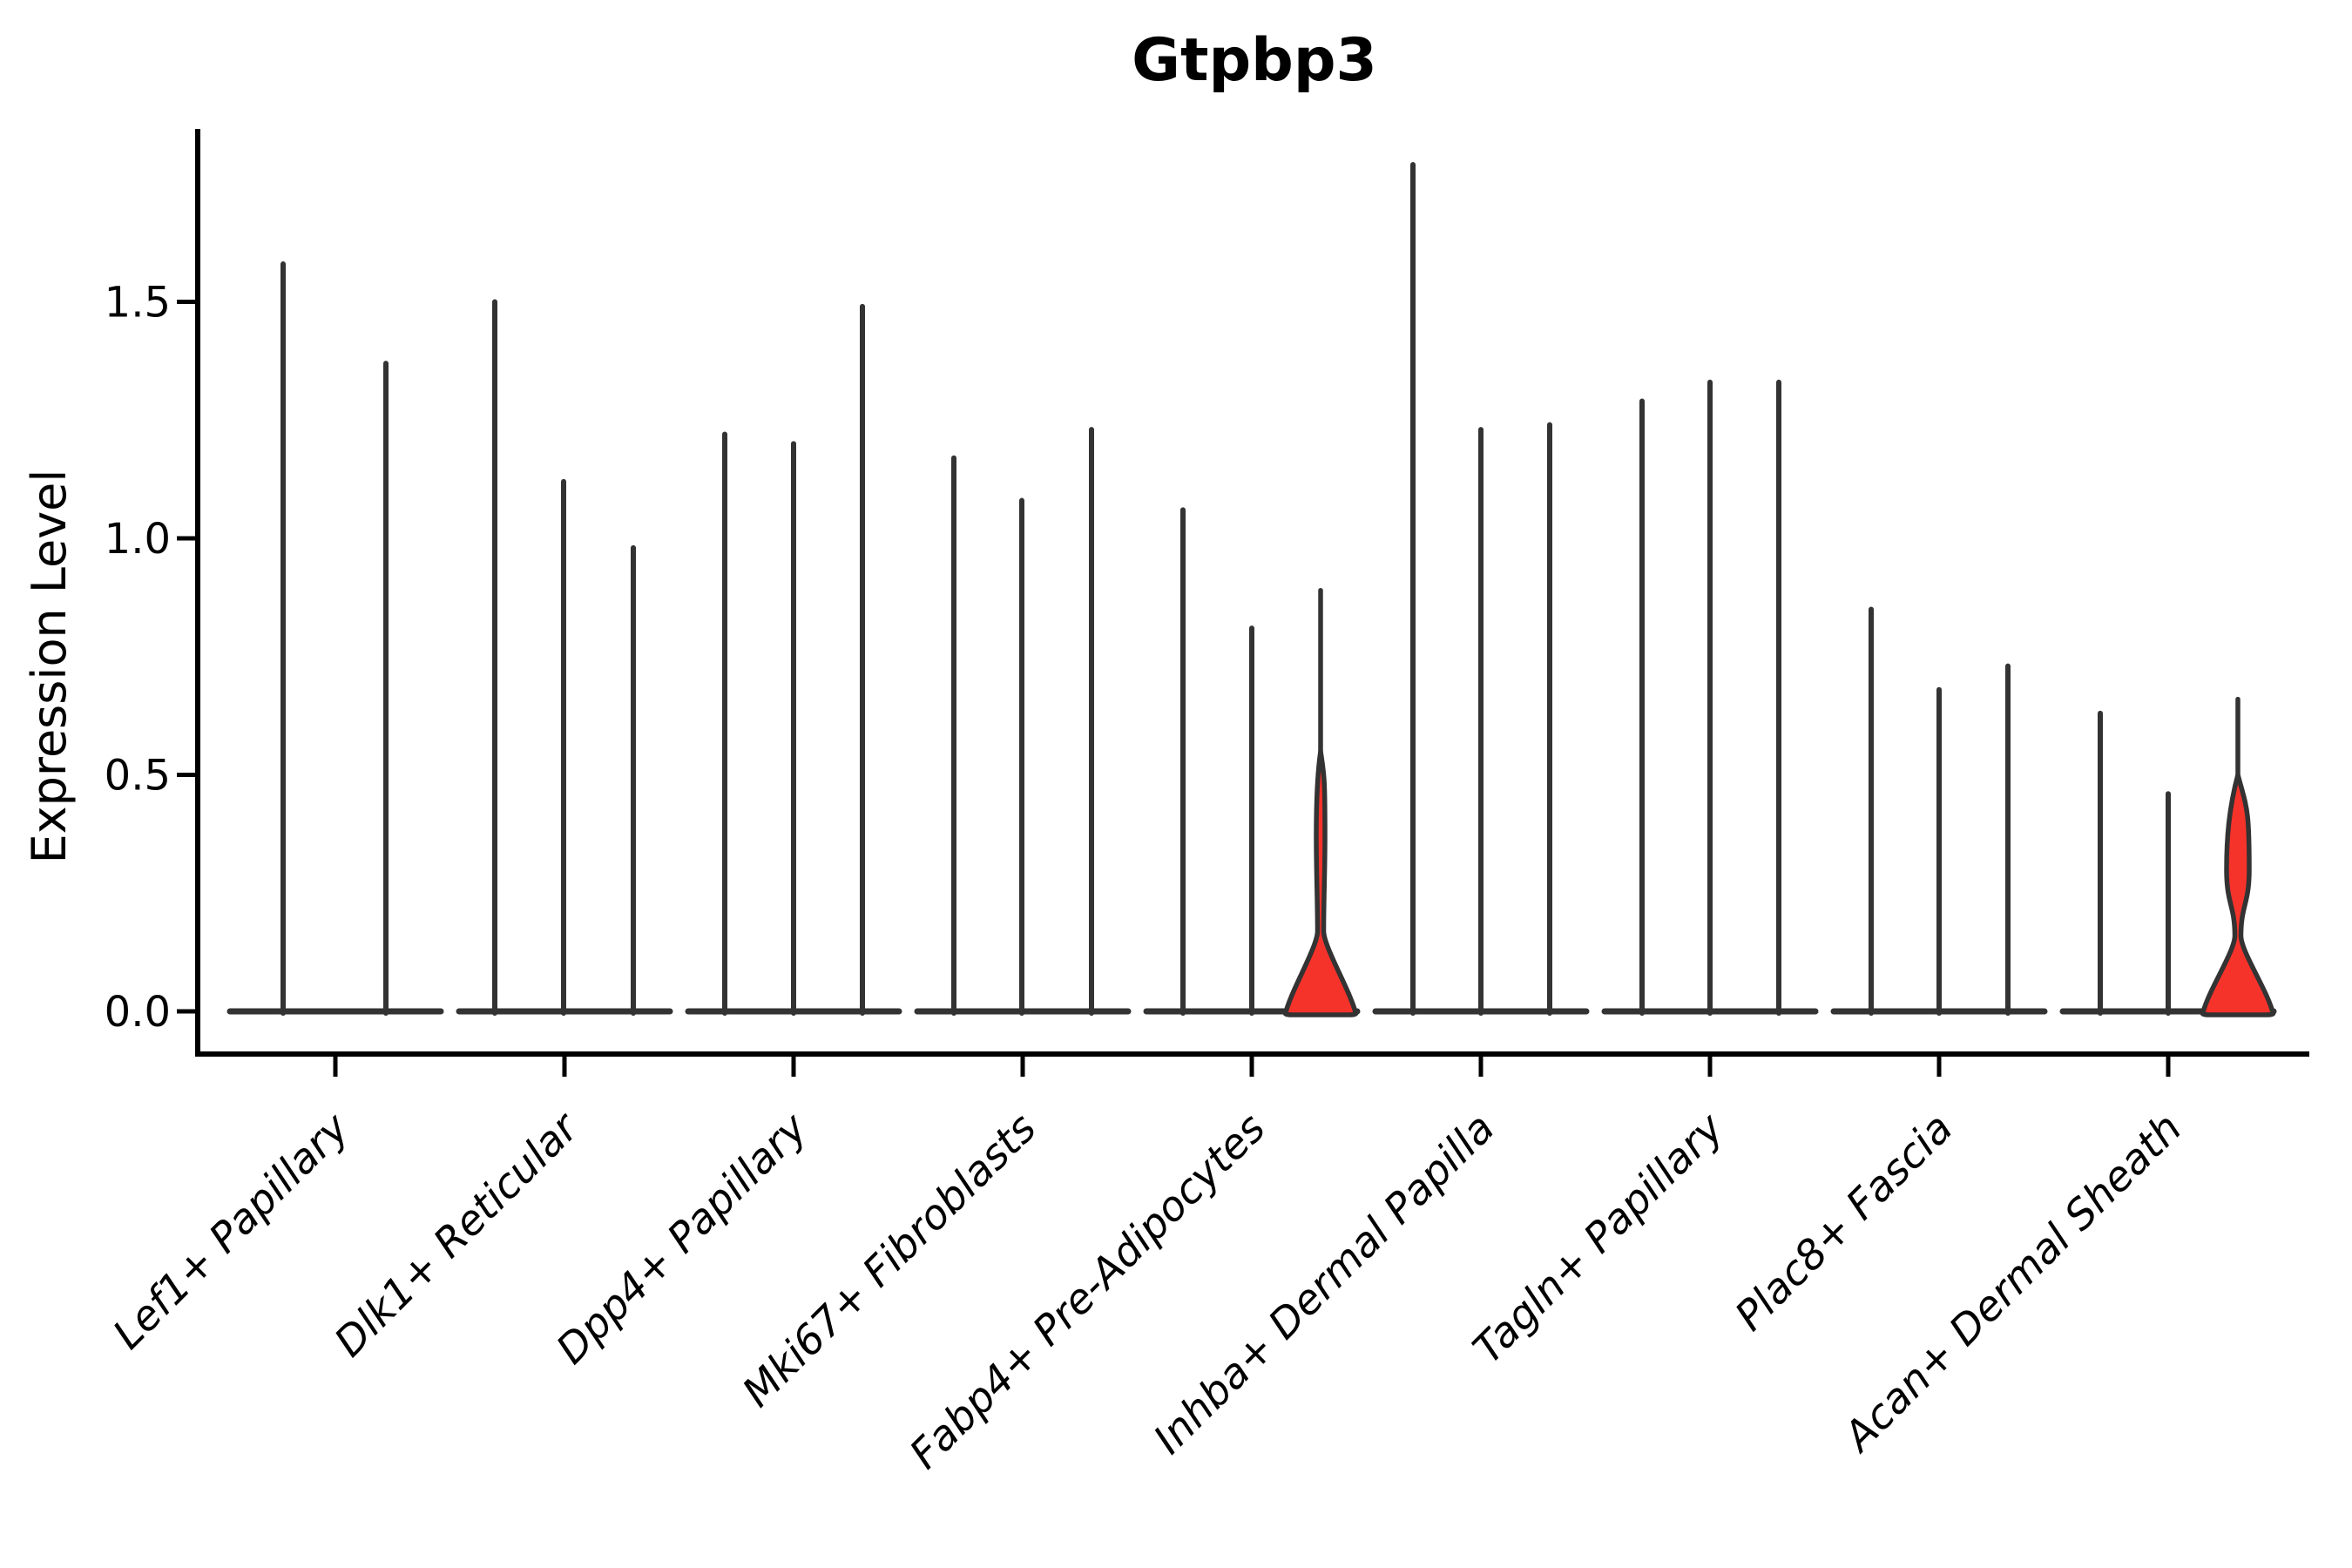  Describe the element at coordinates (49, 667) in the screenshot. I see `y-axis-label: Expression Level` at that location.